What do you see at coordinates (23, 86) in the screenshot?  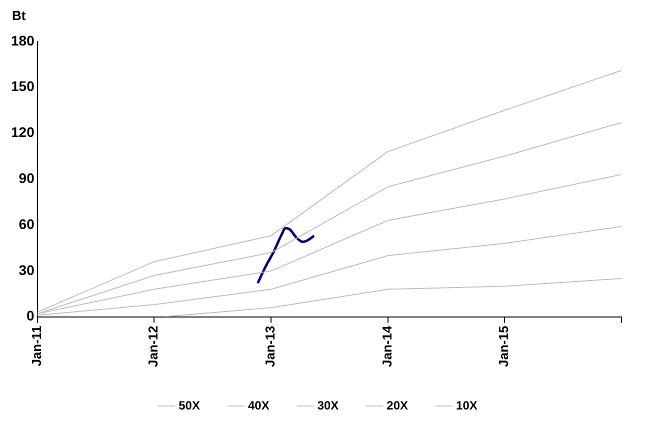 I see `y-tick-label: 150` at bounding box center [23, 86].